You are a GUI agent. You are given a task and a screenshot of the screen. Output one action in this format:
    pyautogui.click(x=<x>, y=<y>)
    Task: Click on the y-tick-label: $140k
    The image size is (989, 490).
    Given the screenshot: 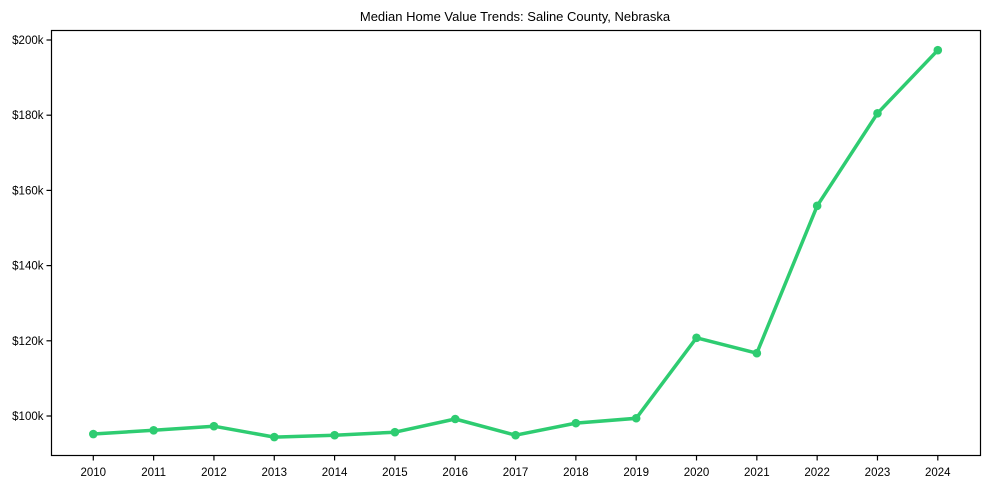 What is the action you would take?
    pyautogui.click(x=28, y=267)
    